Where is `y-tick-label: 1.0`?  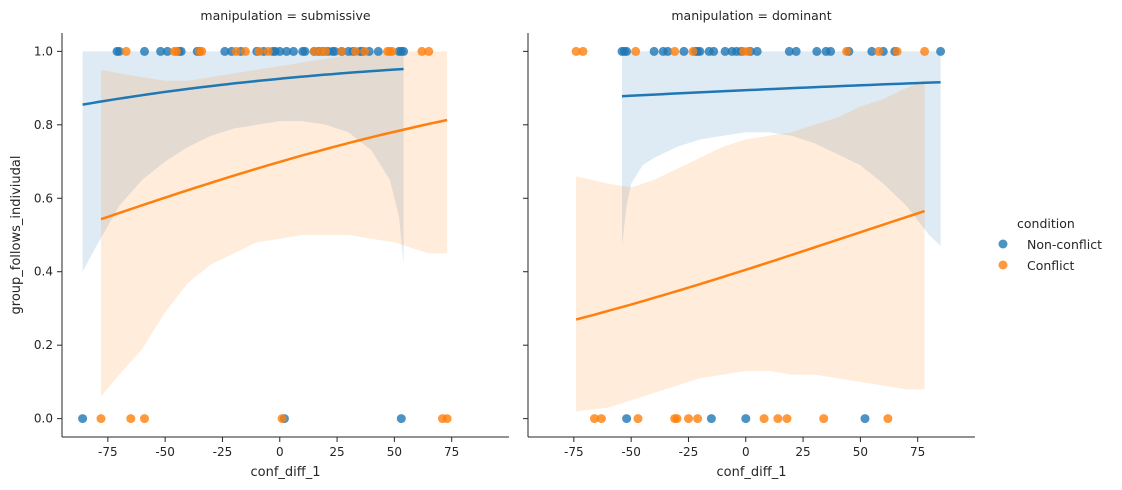
y-tick-label: 1.0 is located at coordinates (43, 51).